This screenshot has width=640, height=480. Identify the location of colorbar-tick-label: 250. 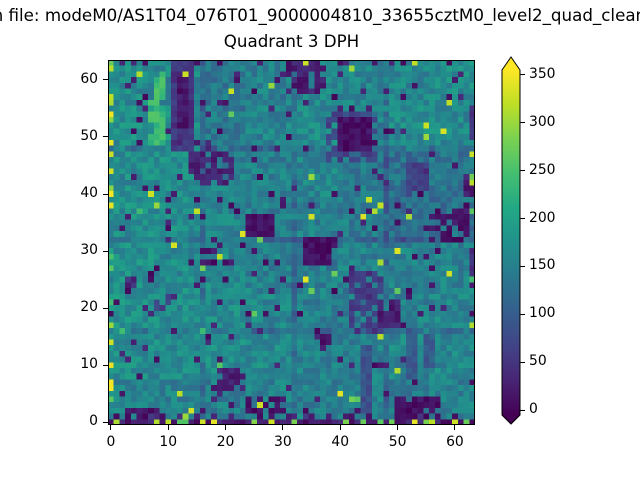
(542, 169).